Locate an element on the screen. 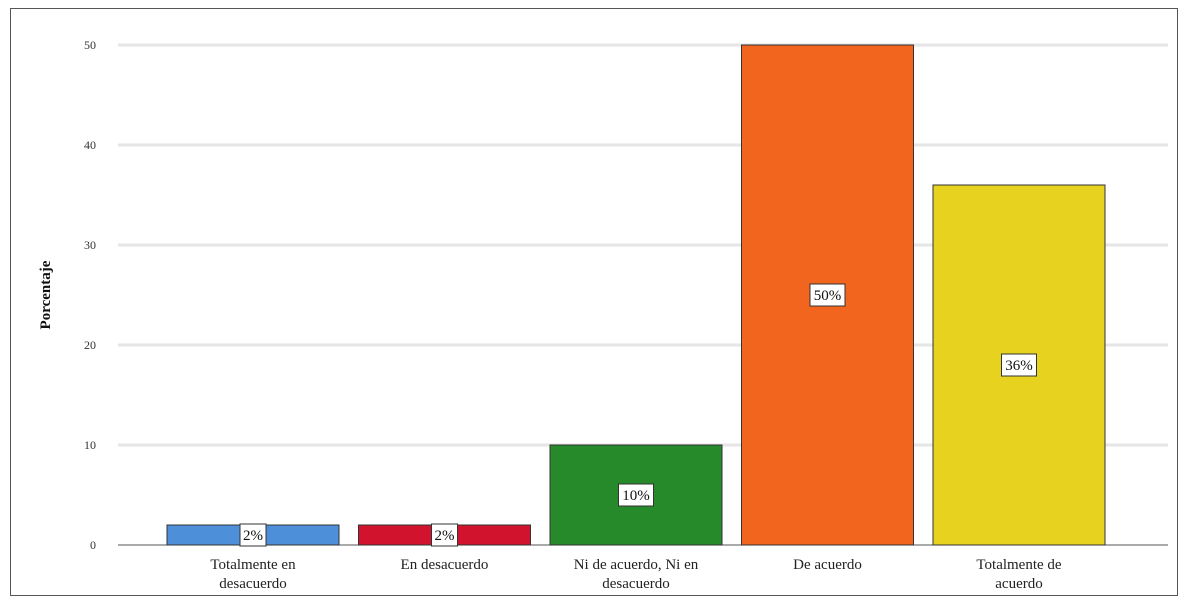 Image resolution: width=1185 pixels, height=601 pixels. y-tick-label: 30 is located at coordinates (90, 245).